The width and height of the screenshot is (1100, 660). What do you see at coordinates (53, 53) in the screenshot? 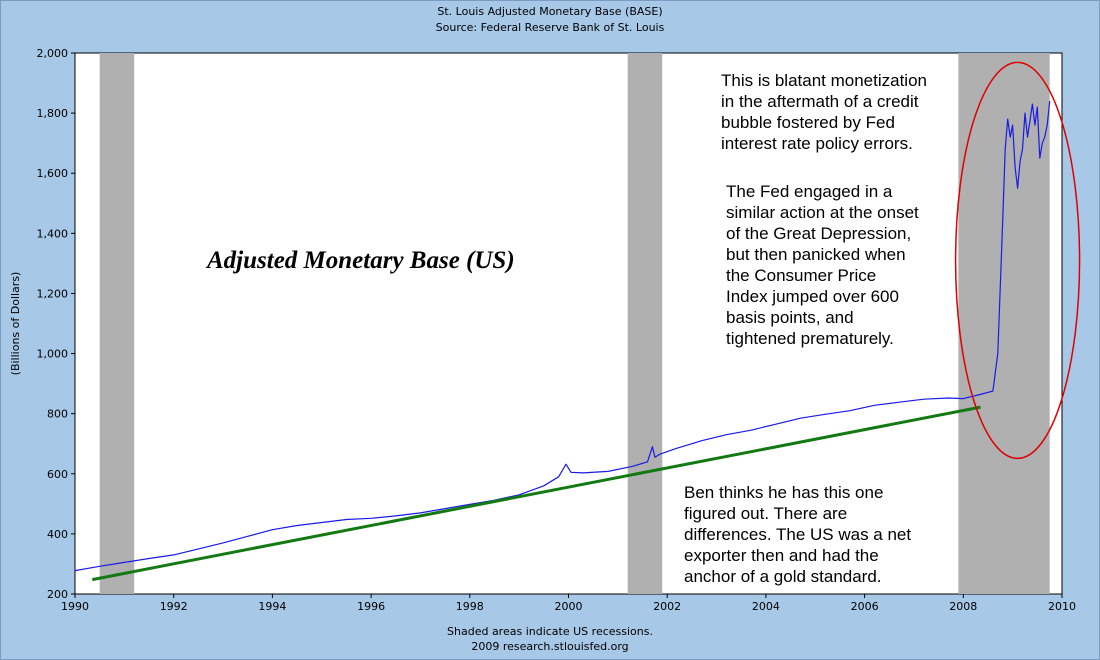
I see `y-tick-label: 2,000` at bounding box center [53, 53].